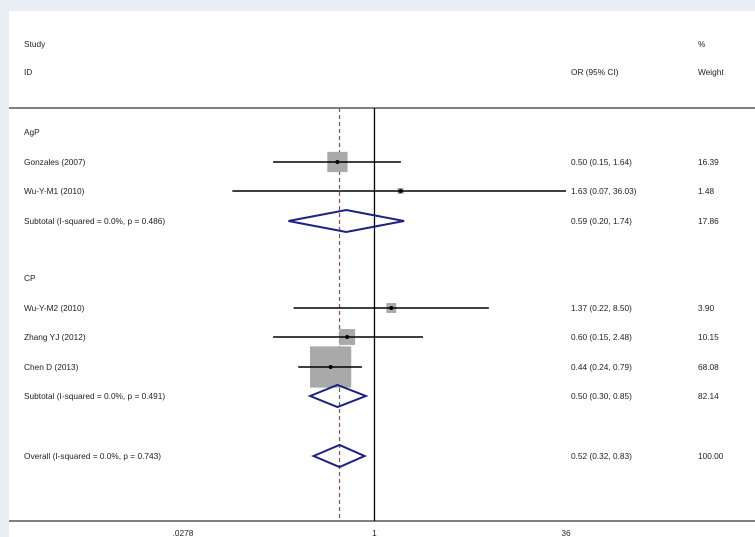 Image resolution: width=755 pixels, height=537 pixels. I want to click on row-ci-text: 0.44 (0.24, 0.79), so click(601, 367).